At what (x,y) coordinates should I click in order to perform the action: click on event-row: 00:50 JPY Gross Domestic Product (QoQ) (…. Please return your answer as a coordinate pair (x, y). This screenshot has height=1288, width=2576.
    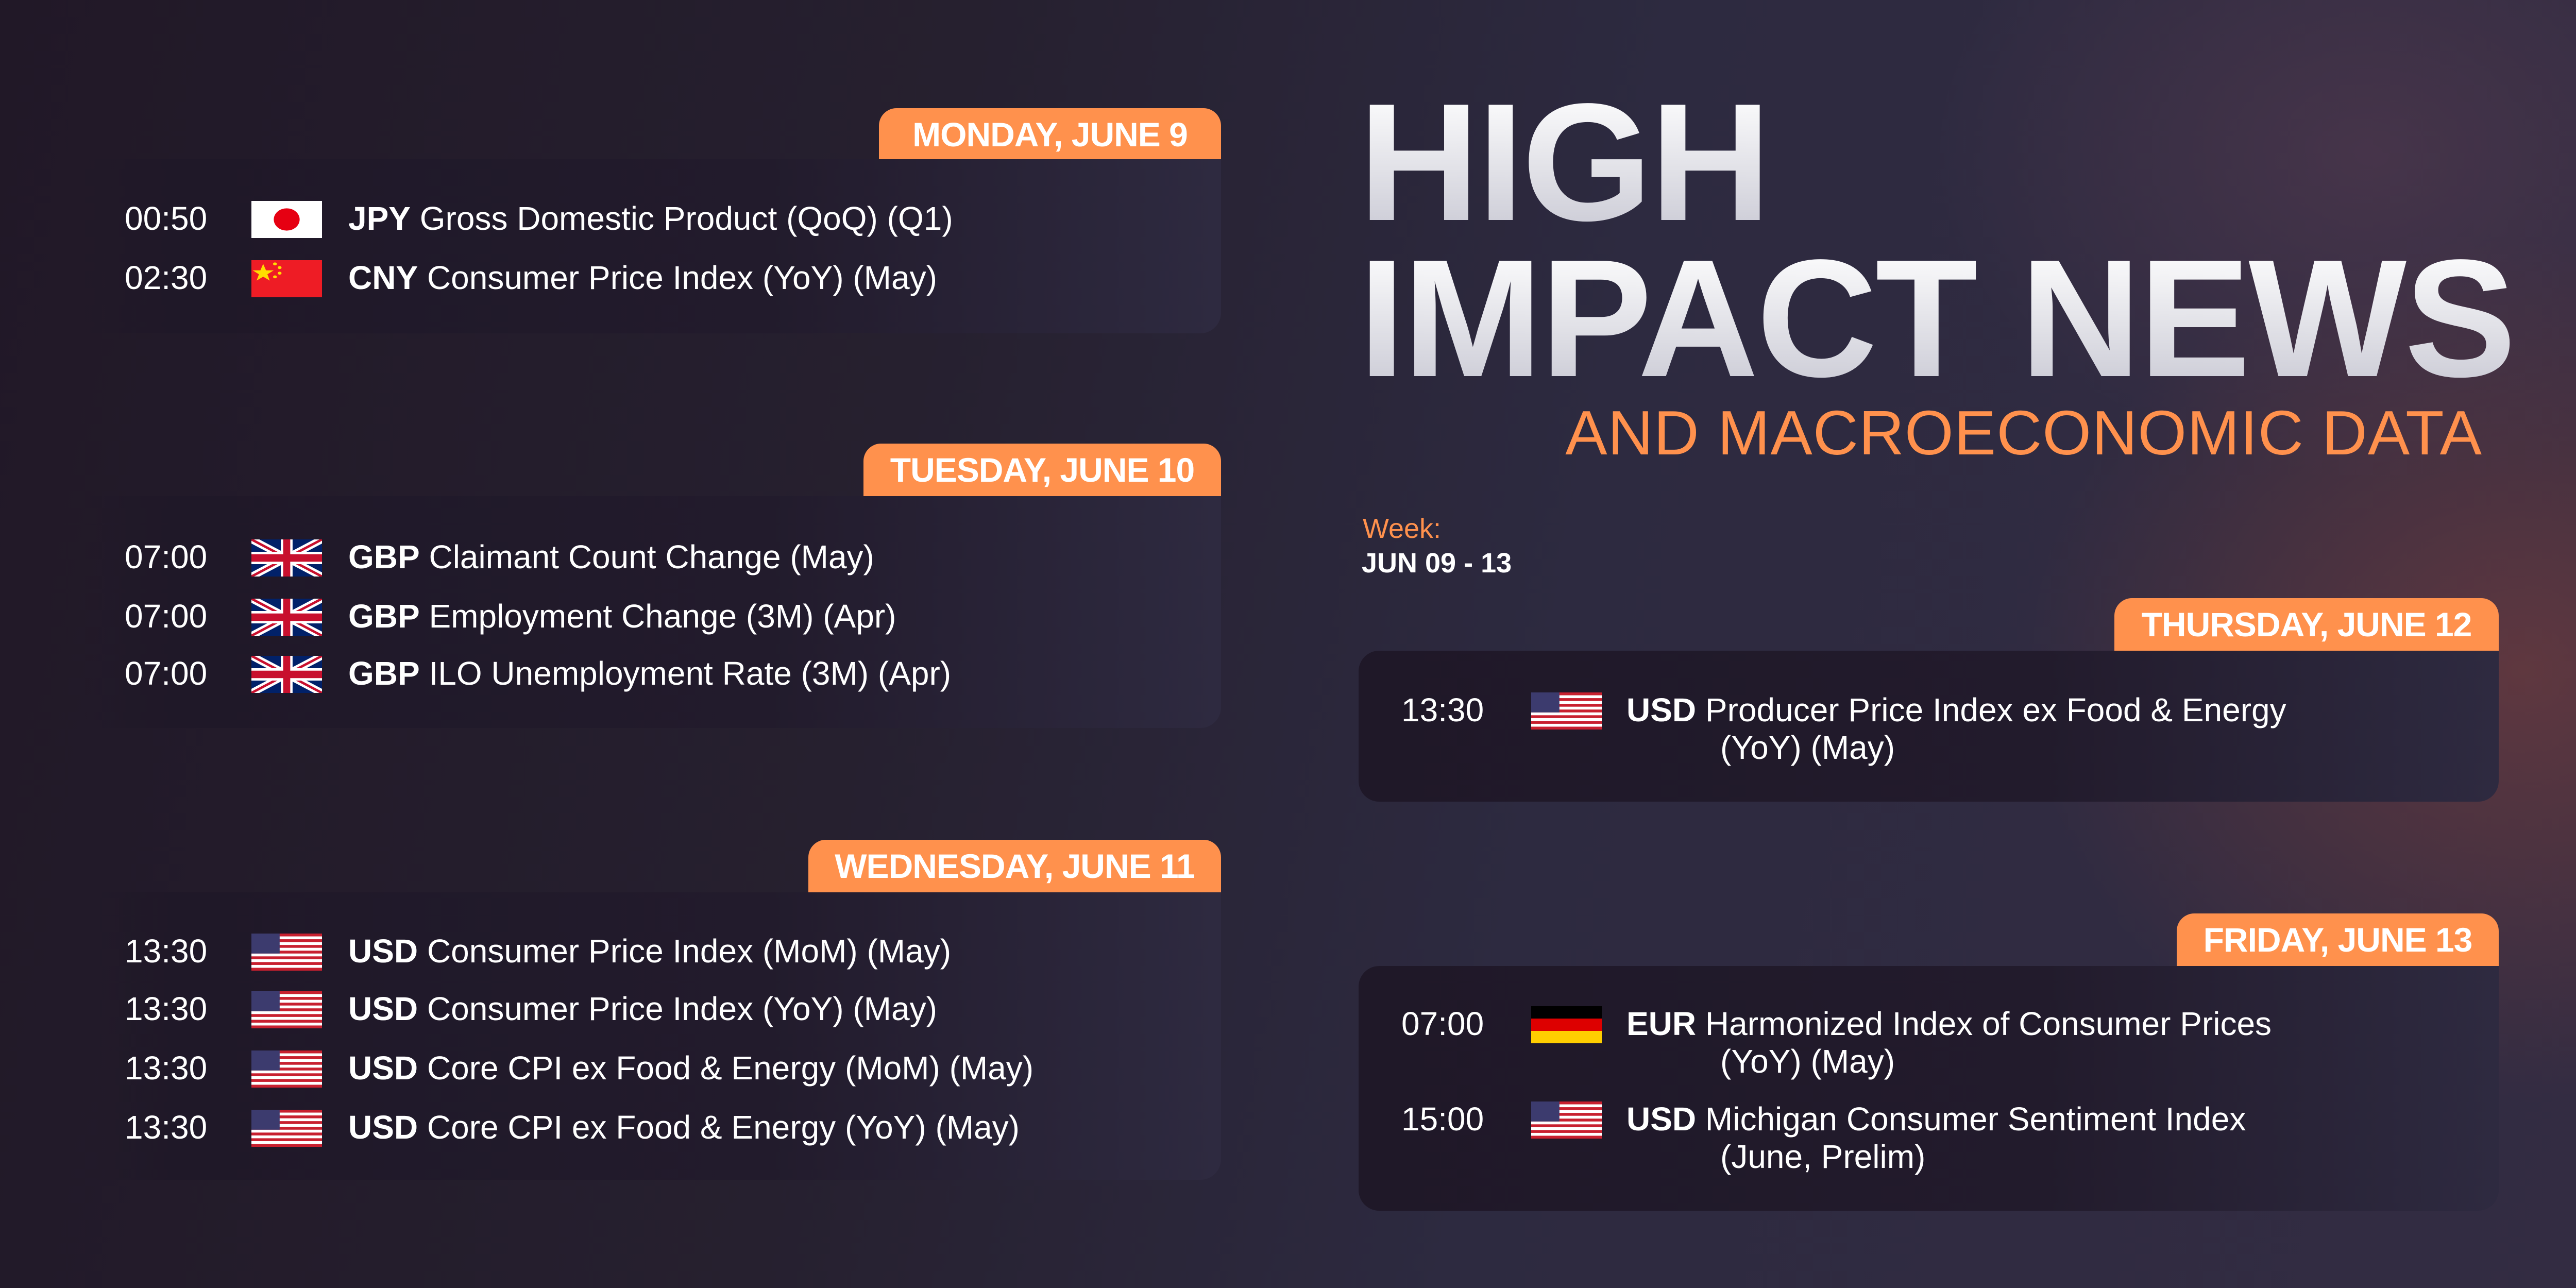
    Looking at the image, I should click on (1288, 218).